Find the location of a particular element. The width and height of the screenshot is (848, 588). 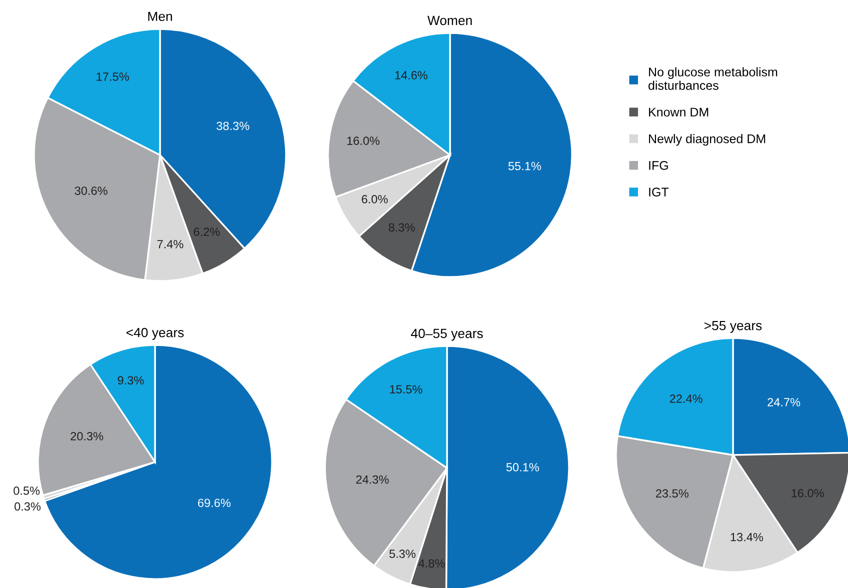

chart-title: >55 years is located at coordinates (733, 327).